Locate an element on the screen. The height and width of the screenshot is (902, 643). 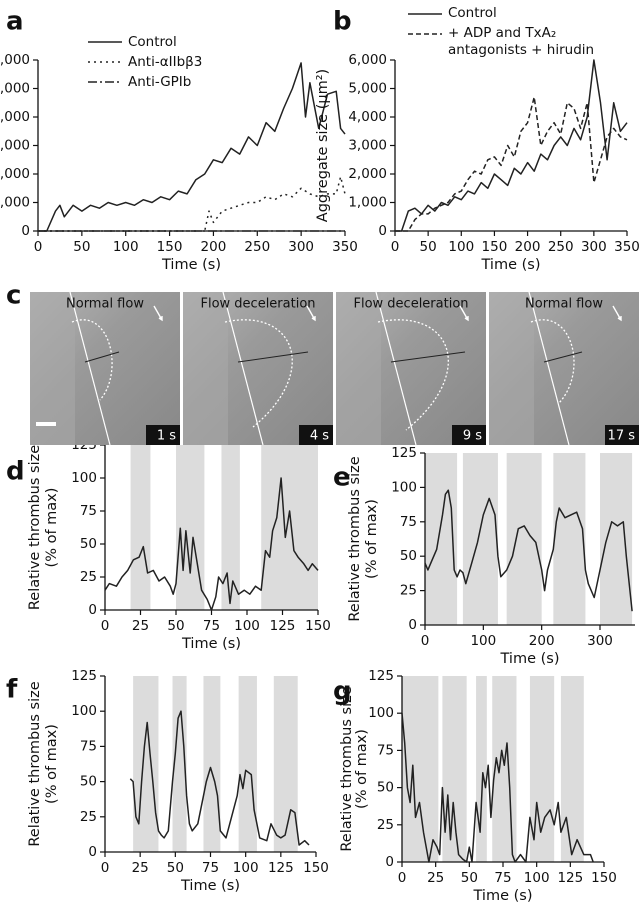
y-tick-label: 25 is located at coordinates (408, 591).